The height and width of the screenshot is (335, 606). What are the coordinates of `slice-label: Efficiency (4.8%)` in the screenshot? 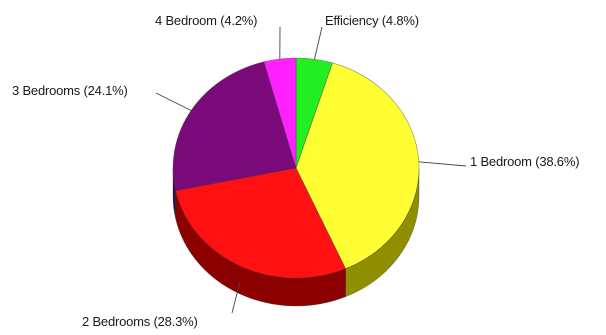 It's located at (372, 20).